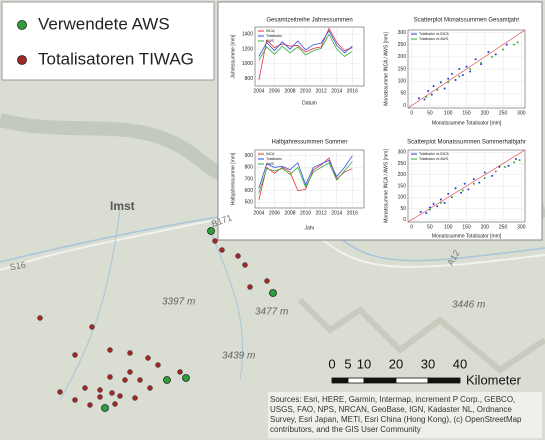 The image size is (545, 440). I want to click on series-line, so click(305, 178).